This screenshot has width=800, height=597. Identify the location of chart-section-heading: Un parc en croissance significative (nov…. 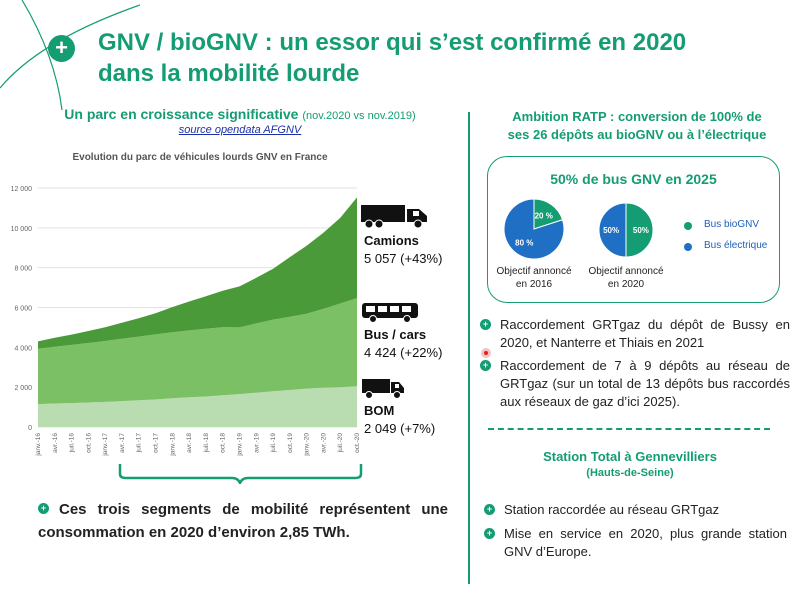
(240, 114).